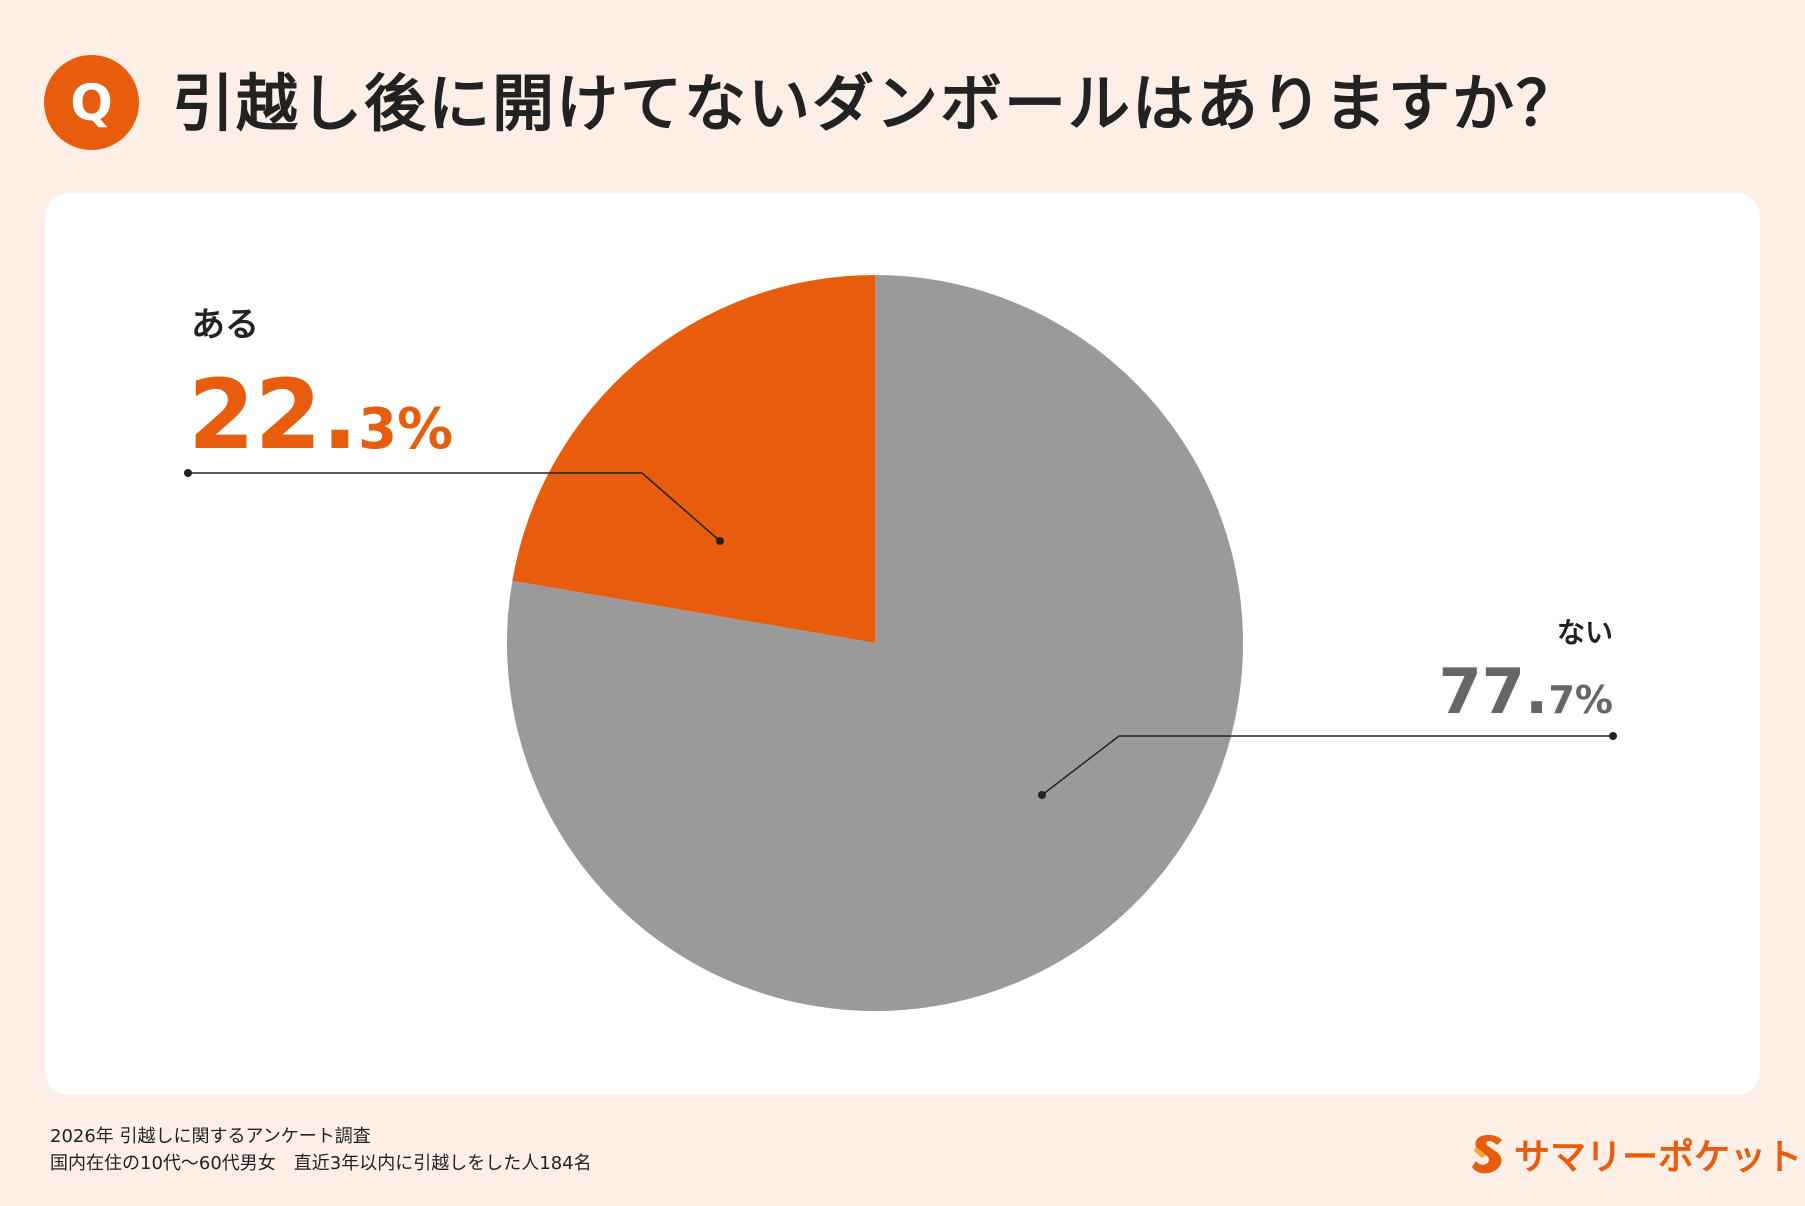 The width and height of the screenshot is (1805, 1206). I want to click on leader-dot-nai-start, so click(1613, 736).